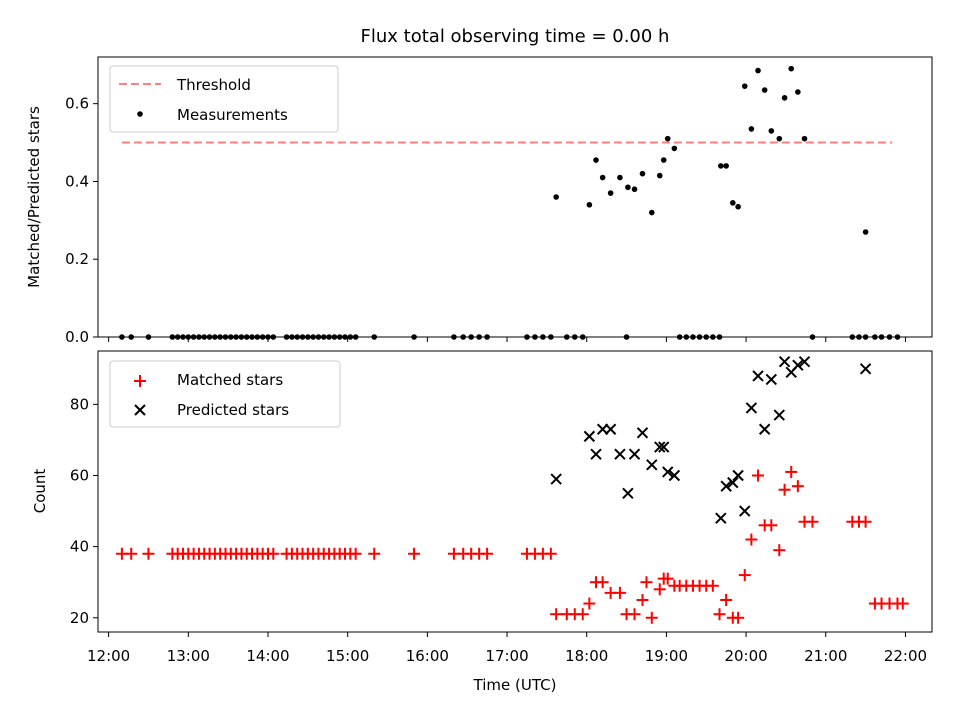  Describe the element at coordinates (233, 410) in the screenshot. I see `legend-predicted-label: Predicted stars` at that location.